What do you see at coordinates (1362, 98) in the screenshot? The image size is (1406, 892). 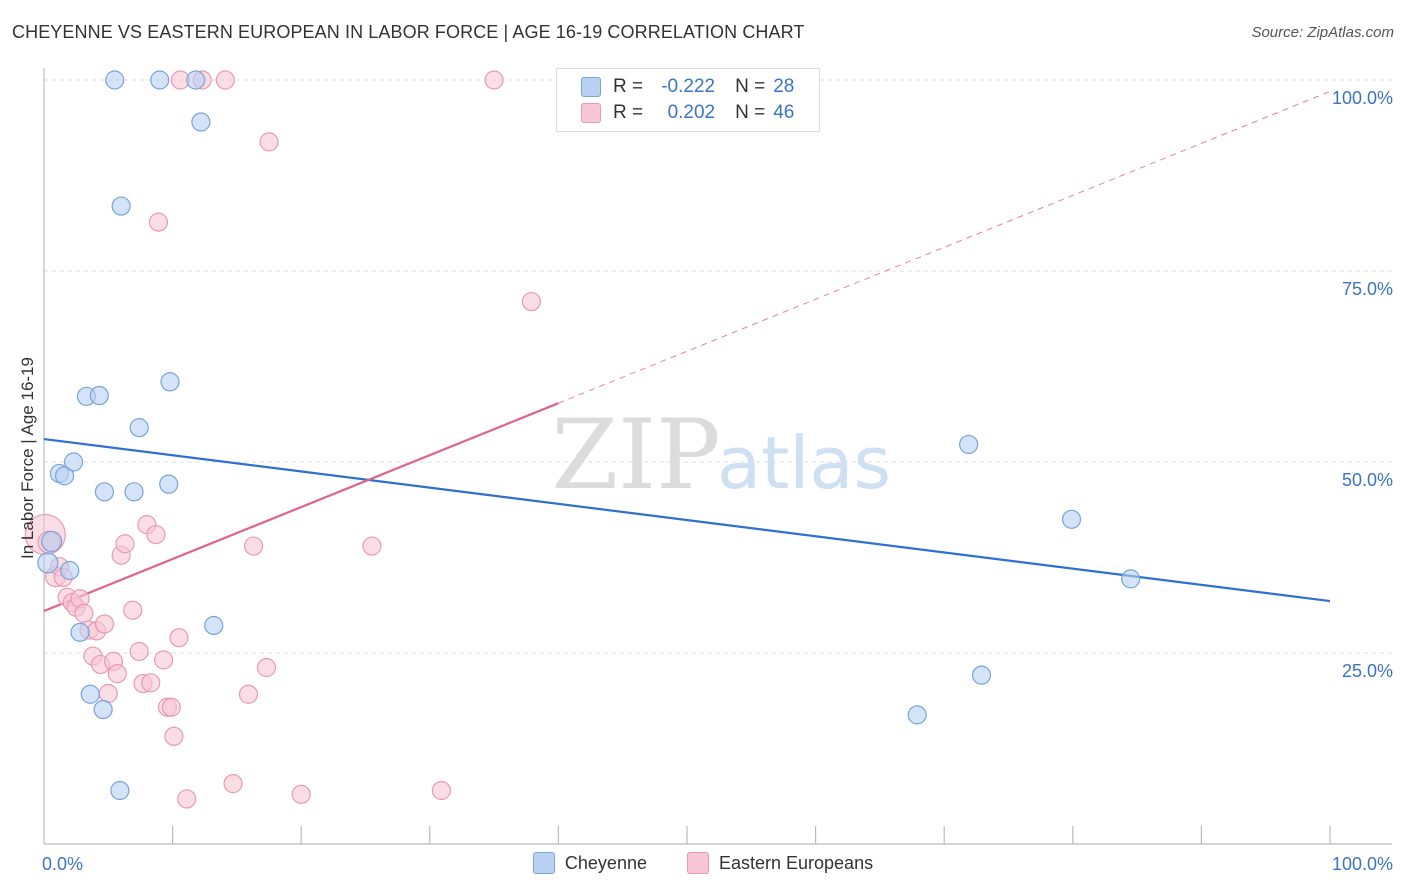 I see `y-tick-label: 100.0%` at bounding box center [1362, 98].